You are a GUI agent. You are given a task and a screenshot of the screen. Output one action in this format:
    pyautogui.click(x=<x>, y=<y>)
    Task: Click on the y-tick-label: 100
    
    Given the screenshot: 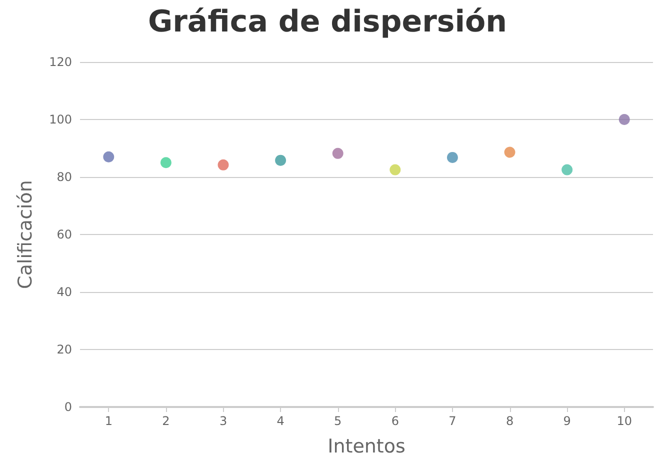 What is the action you would take?
    pyautogui.click(x=60, y=119)
    